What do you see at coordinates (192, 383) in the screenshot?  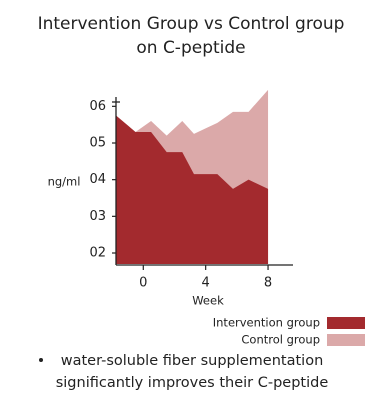 I see `annotation: significantly improves their C-peptide` at bounding box center [192, 383].